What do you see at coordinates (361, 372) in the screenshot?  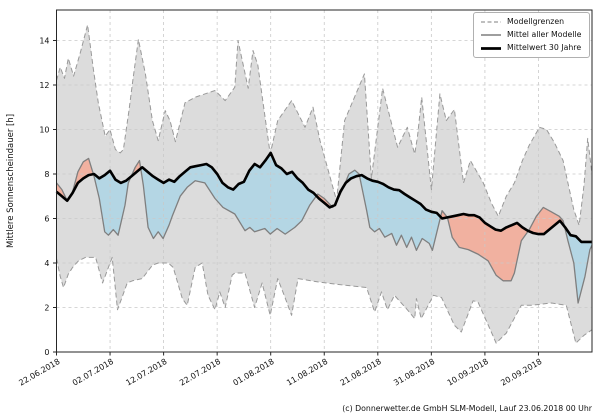 I see `x-tick-label: 21.08.2018` at bounding box center [361, 372].